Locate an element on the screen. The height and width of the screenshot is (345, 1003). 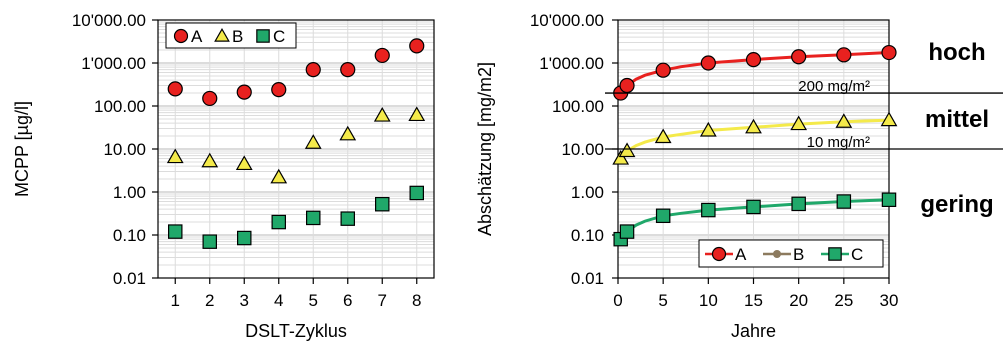
legend: A B C is located at coordinates (791, 253).